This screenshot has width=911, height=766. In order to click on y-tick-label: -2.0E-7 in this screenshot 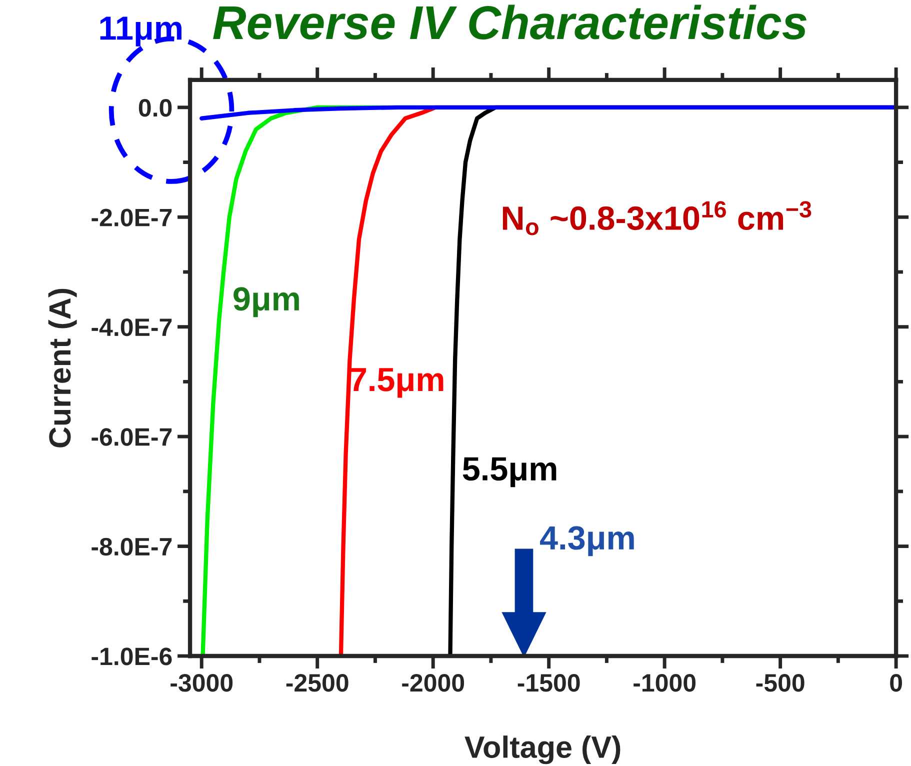, I will do `click(132, 217)`.